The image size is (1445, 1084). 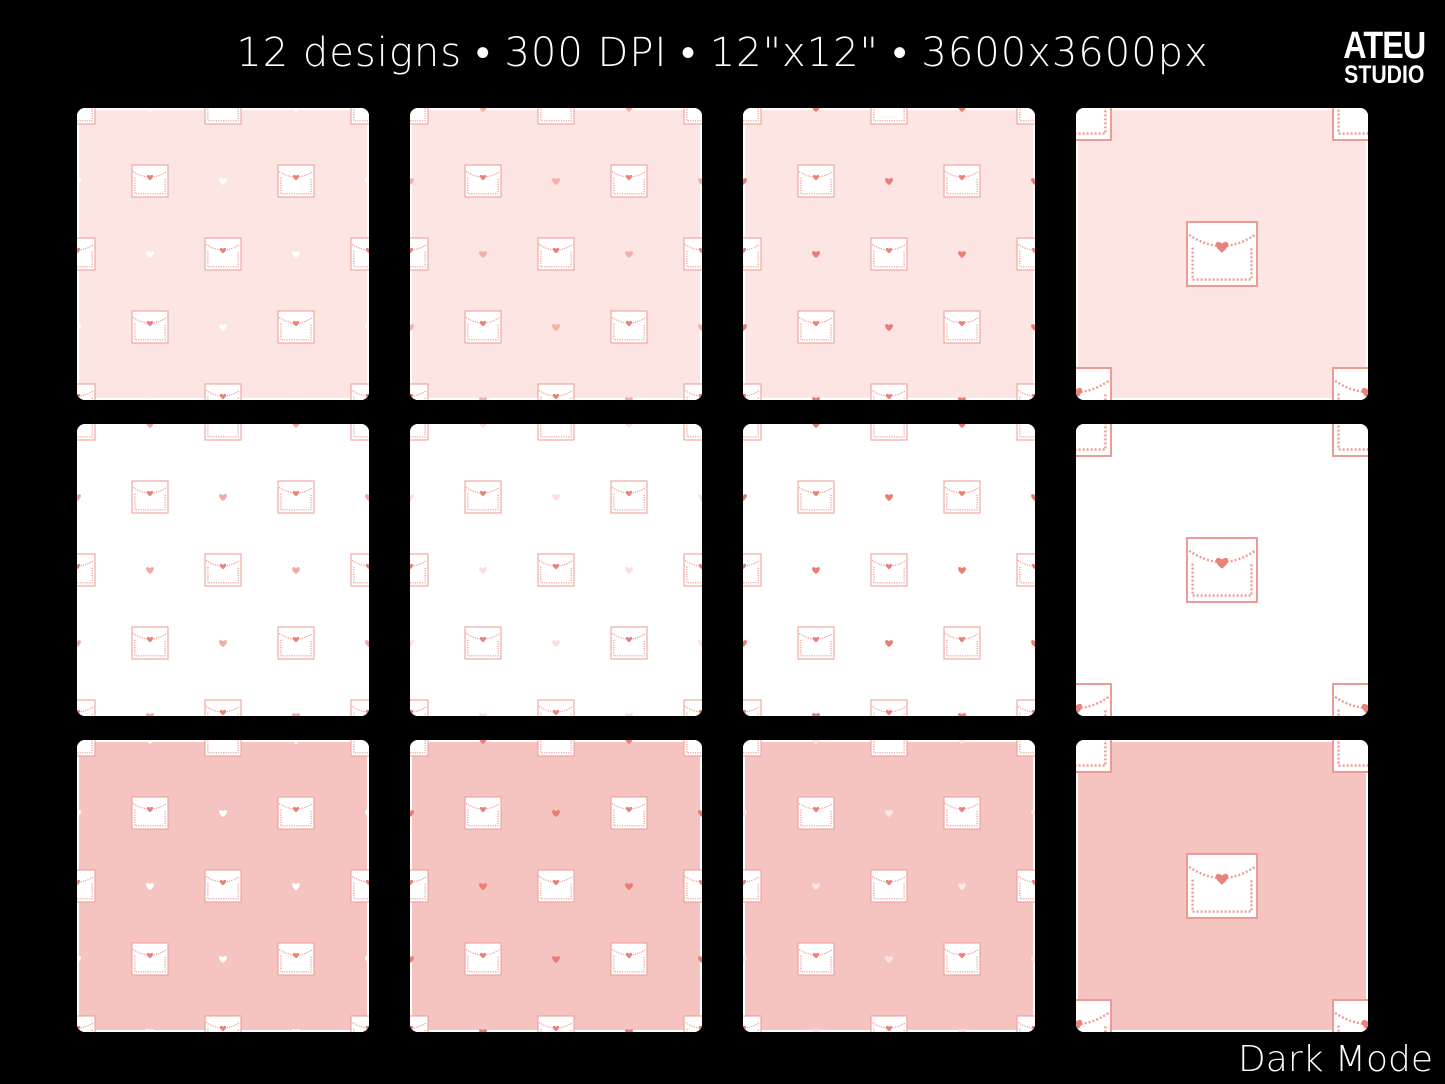 What do you see at coordinates (1384, 75) in the screenshot?
I see `logo-line-2: STUDIO` at bounding box center [1384, 75].